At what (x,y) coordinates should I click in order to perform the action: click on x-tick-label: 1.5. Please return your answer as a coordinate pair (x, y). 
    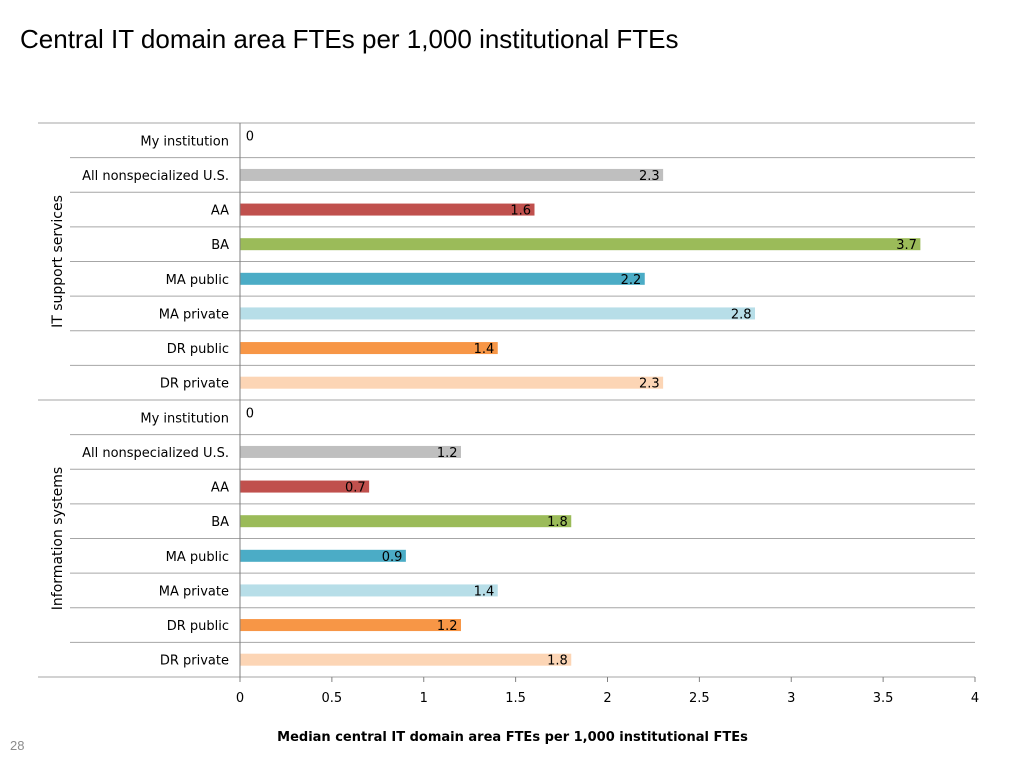
    Looking at the image, I should click on (515, 698).